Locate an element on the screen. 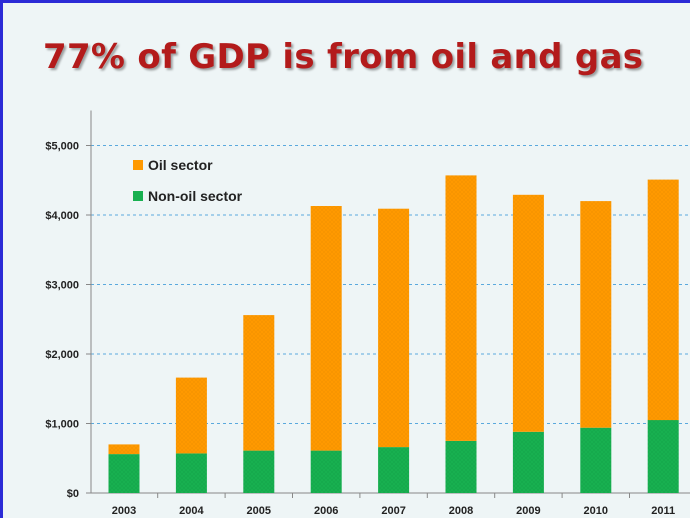 The width and height of the screenshot is (690, 518). bar-non-oil-2006 is located at coordinates (326, 471).